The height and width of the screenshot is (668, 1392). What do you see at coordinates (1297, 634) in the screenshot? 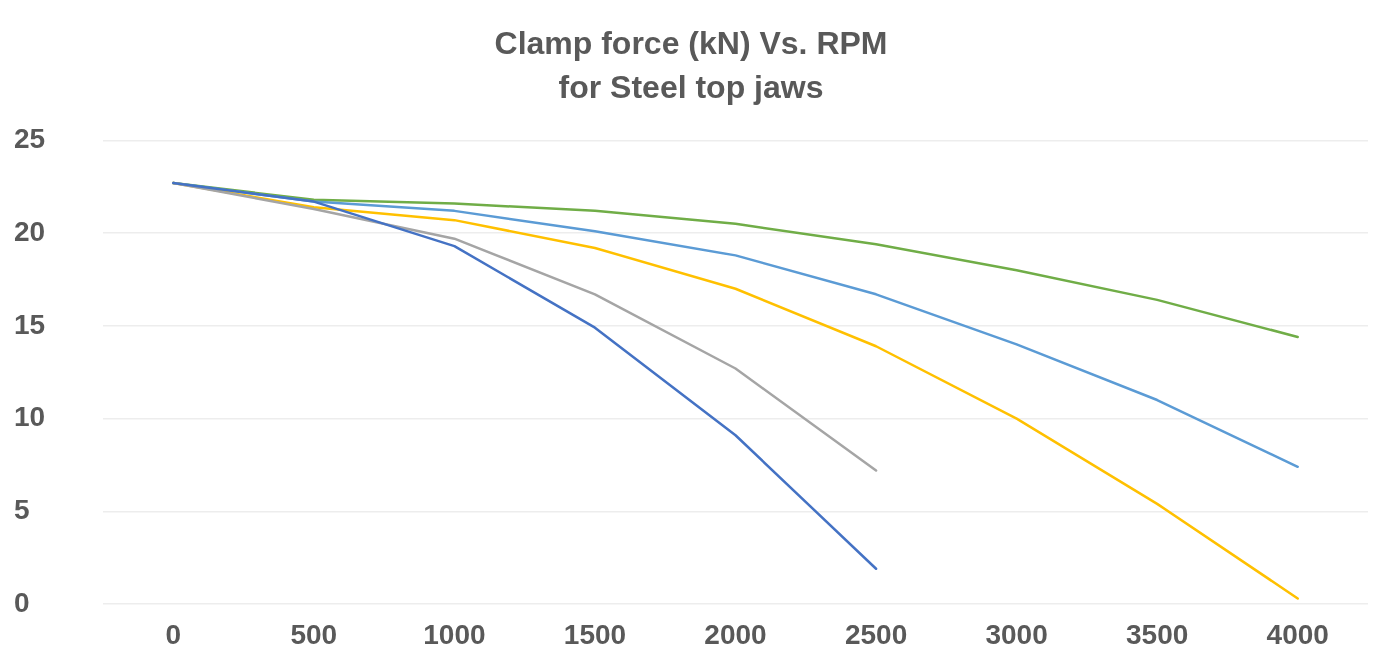
I see `x-tick-label: 4000` at bounding box center [1297, 634].